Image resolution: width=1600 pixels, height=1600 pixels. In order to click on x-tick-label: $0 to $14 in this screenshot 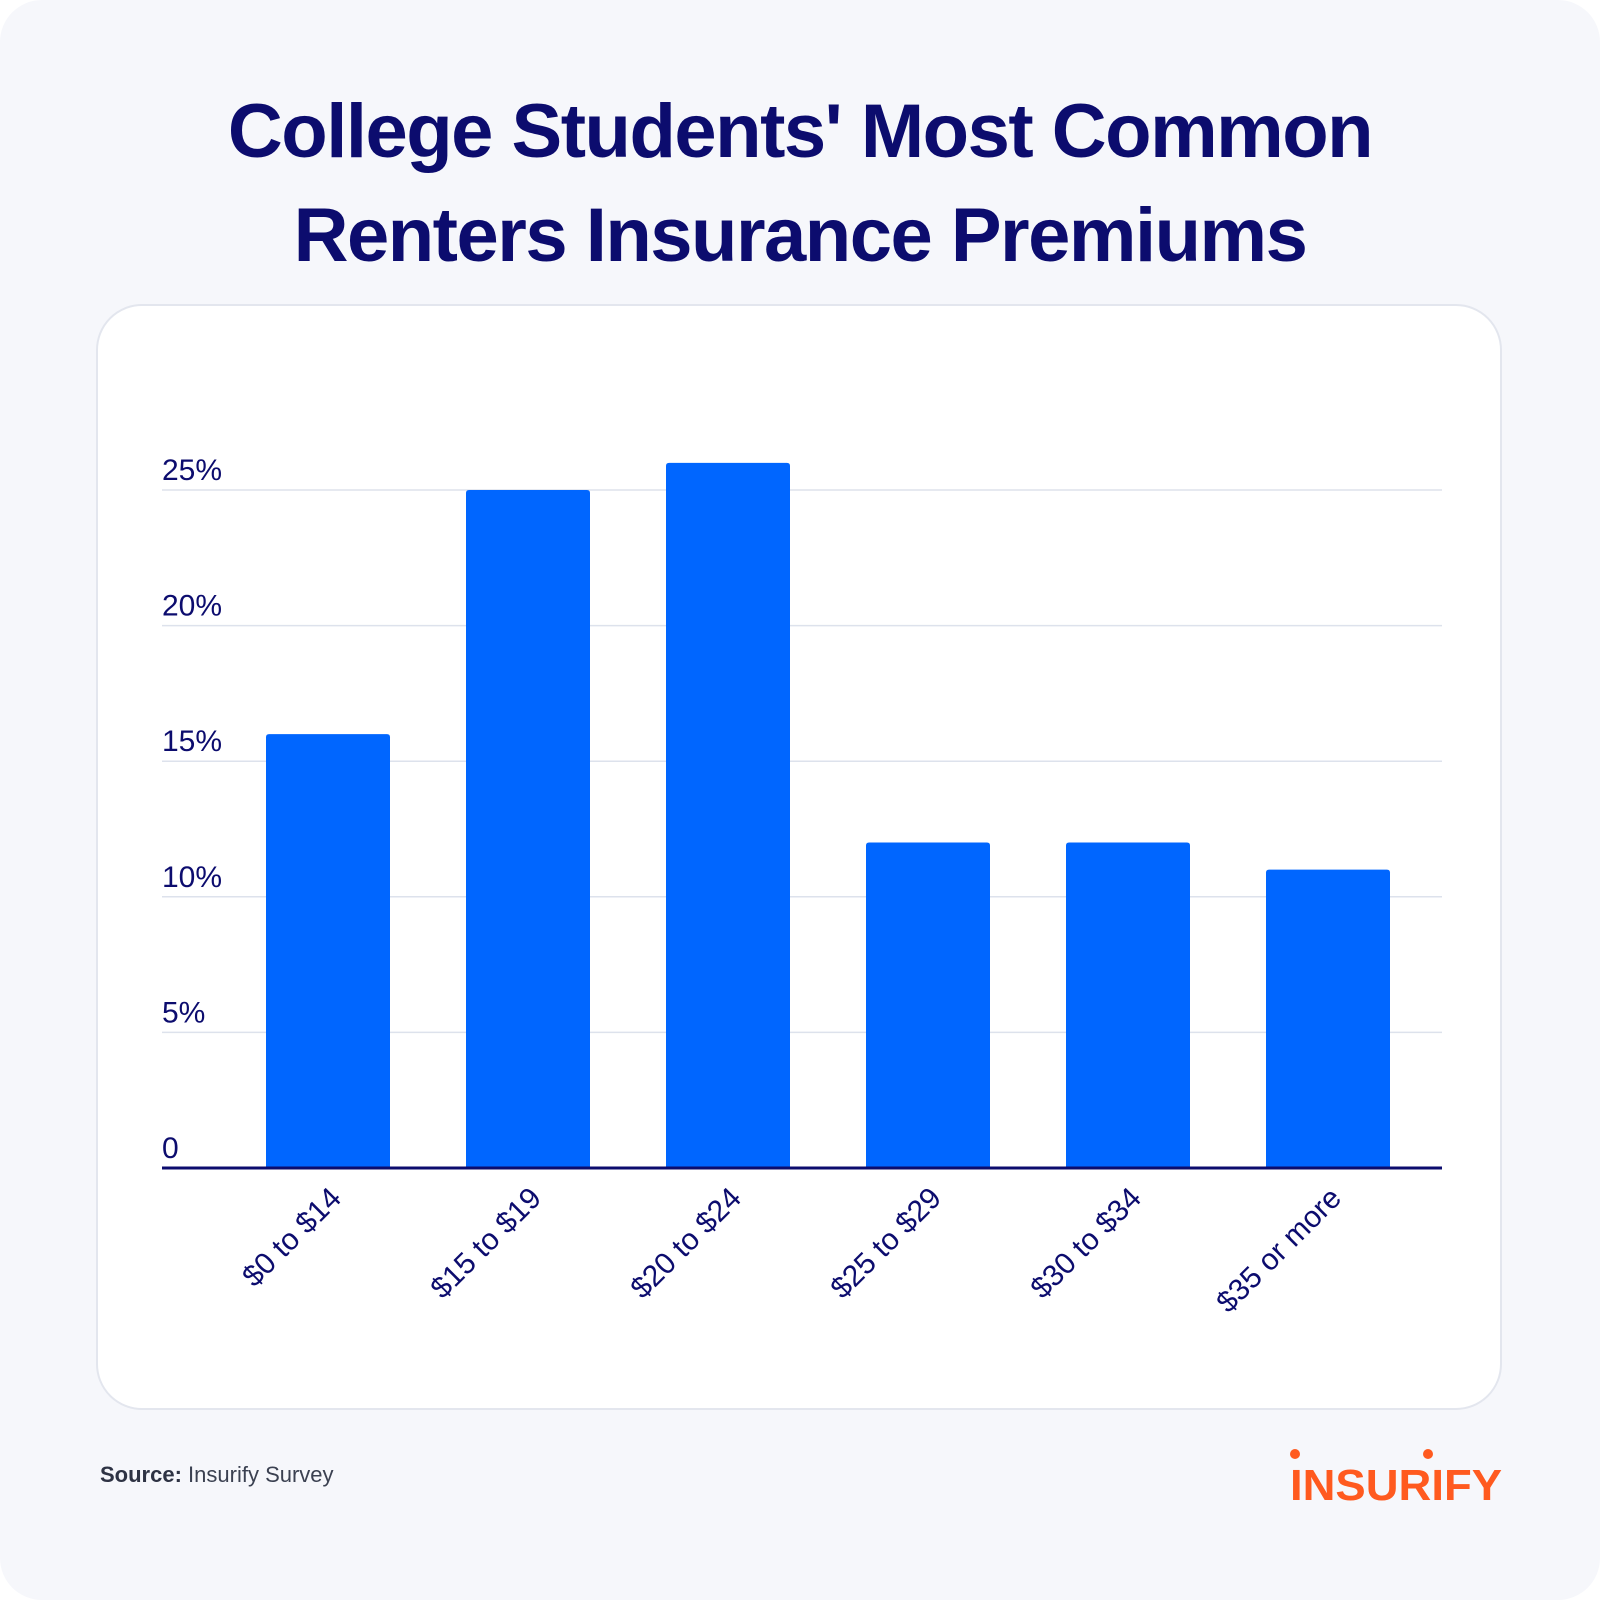, I will do `click(292, 1237)`.